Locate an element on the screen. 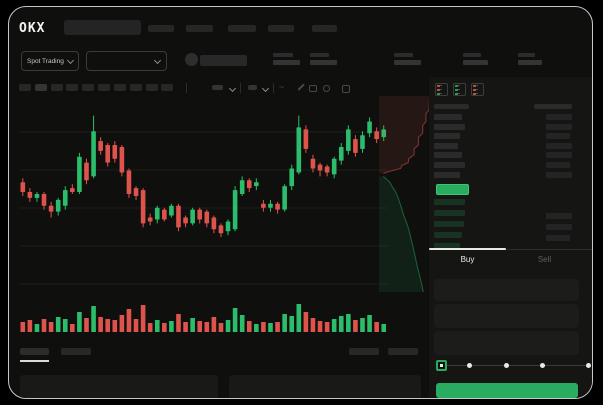  history-clock-icon is located at coordinates (326, 88).